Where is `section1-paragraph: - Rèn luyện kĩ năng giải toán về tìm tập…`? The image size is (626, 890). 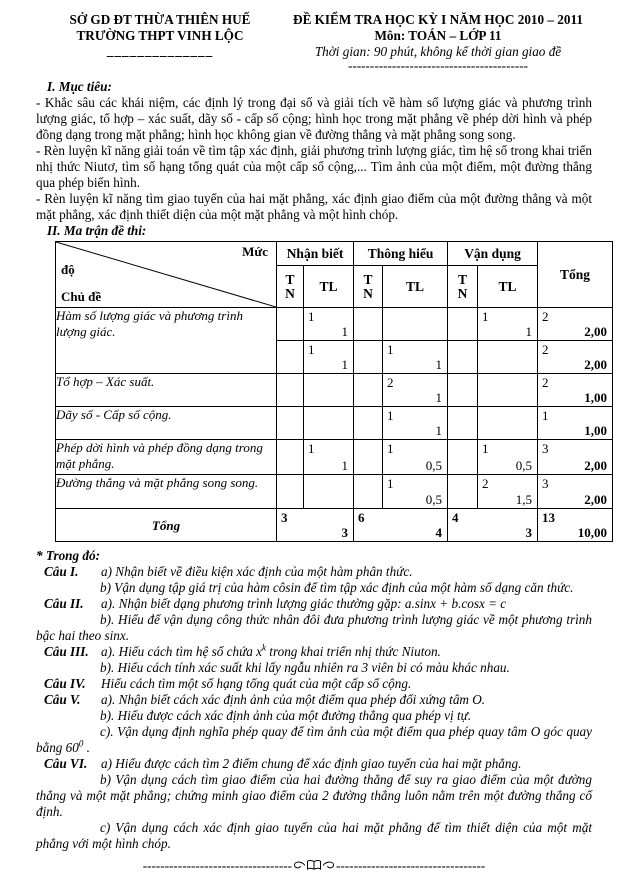 section1-paragraph: - Rèn luyện kĩ năng giải toán về tìm tập… is located at coordinates (314, 166).